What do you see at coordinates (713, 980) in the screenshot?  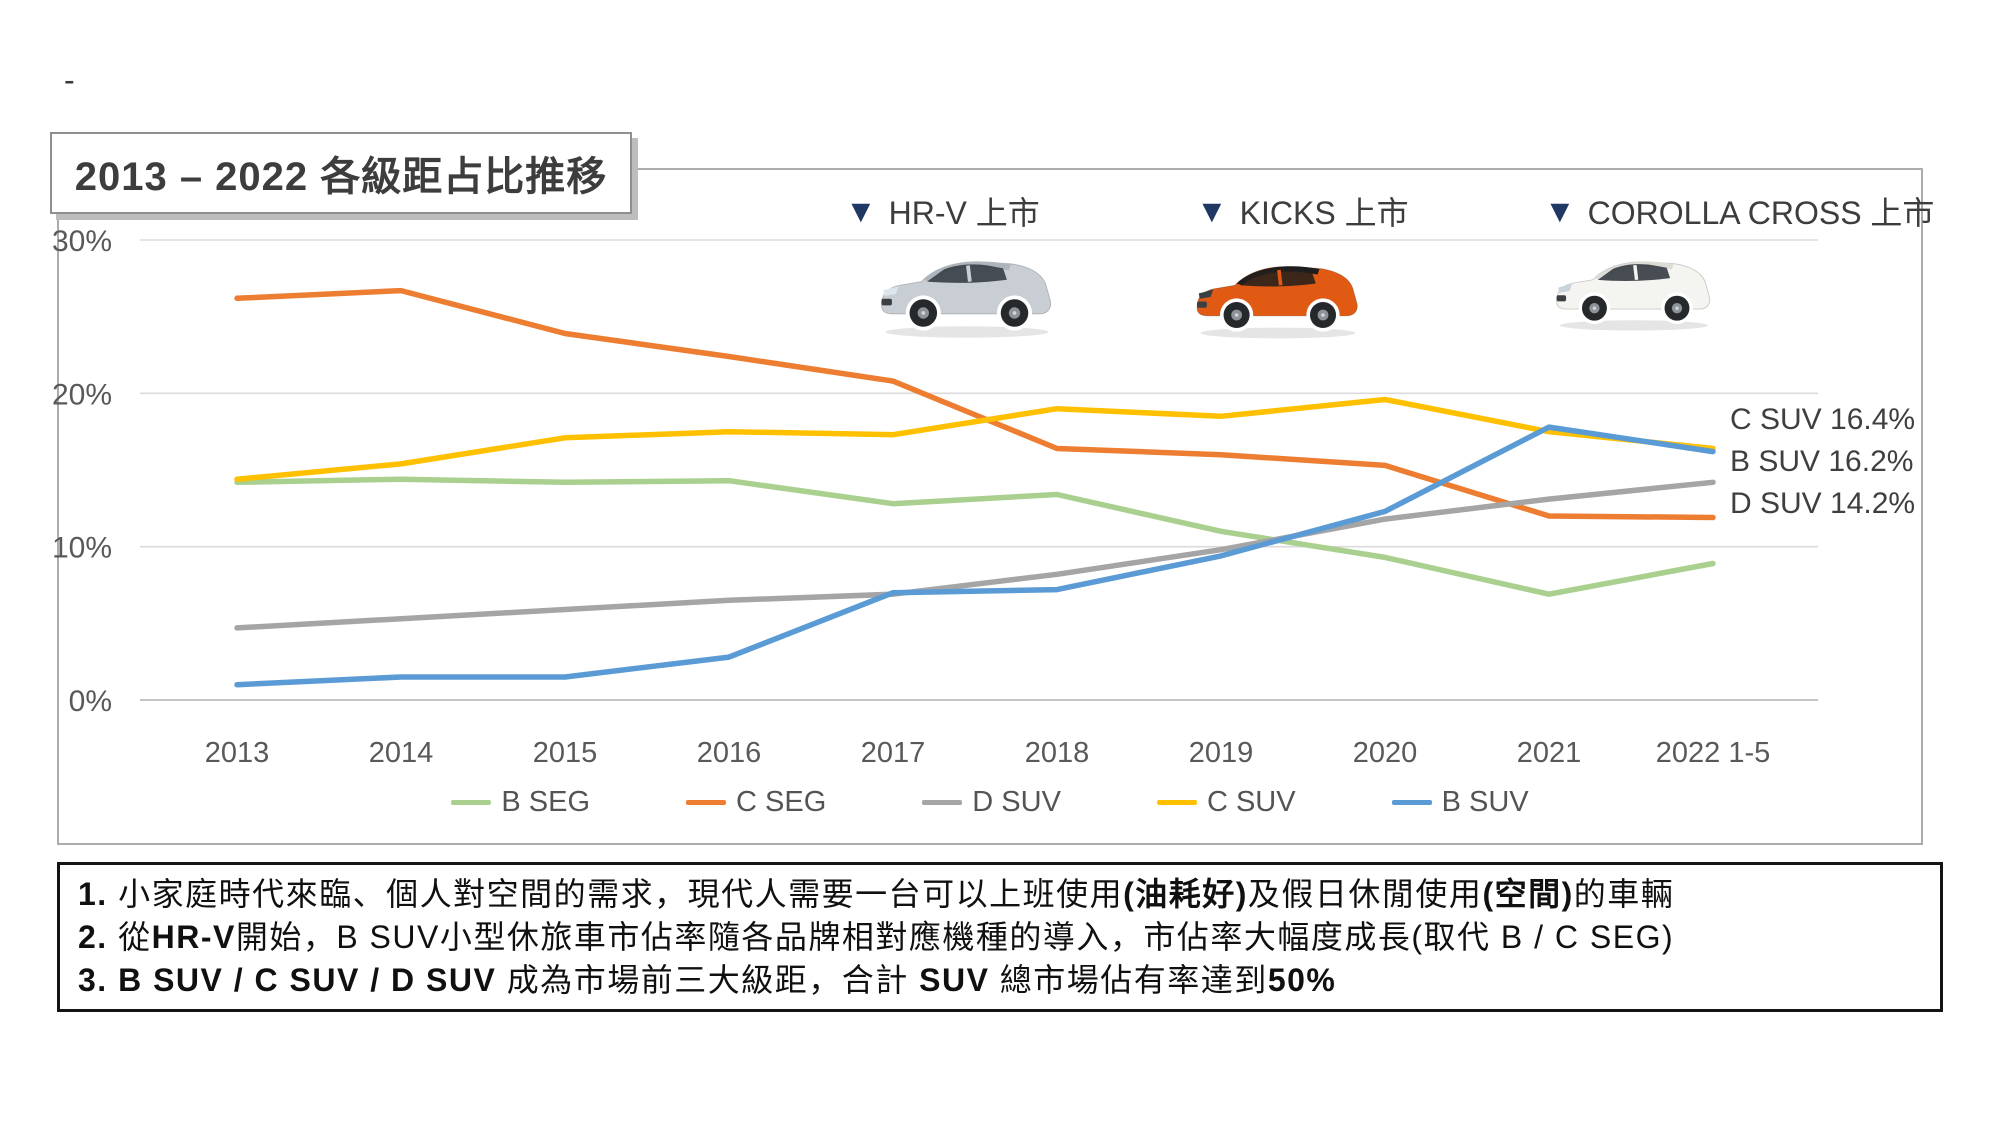 I see `note-text-segment: 成為市場前三大級距，合計` at bounding box center [713, 980].